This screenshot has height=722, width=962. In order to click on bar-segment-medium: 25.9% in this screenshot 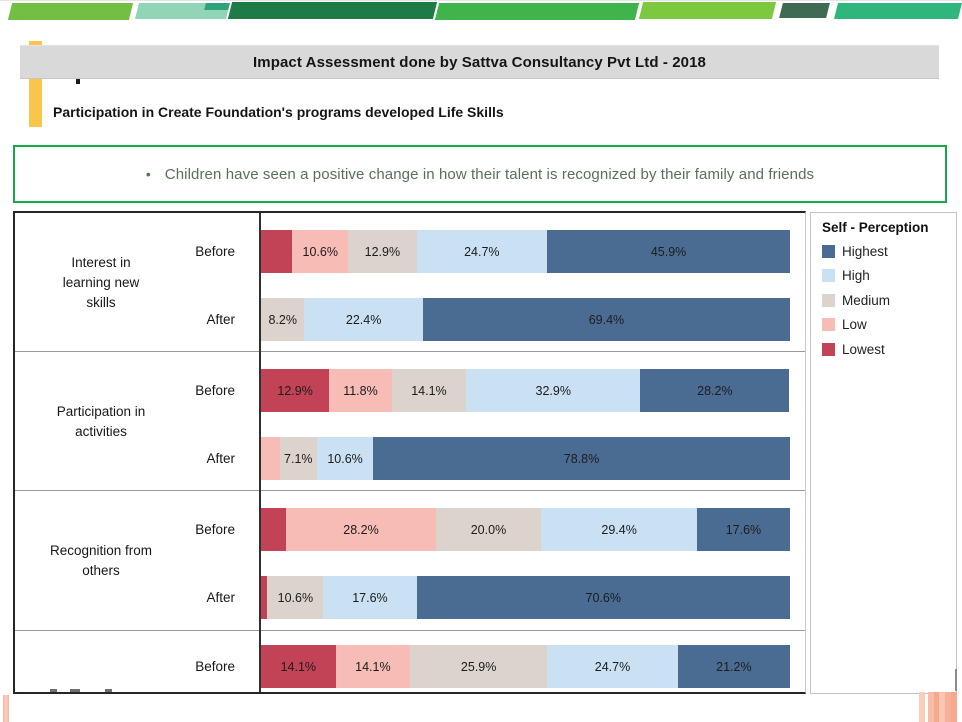, I will do `click(479, 666)`.